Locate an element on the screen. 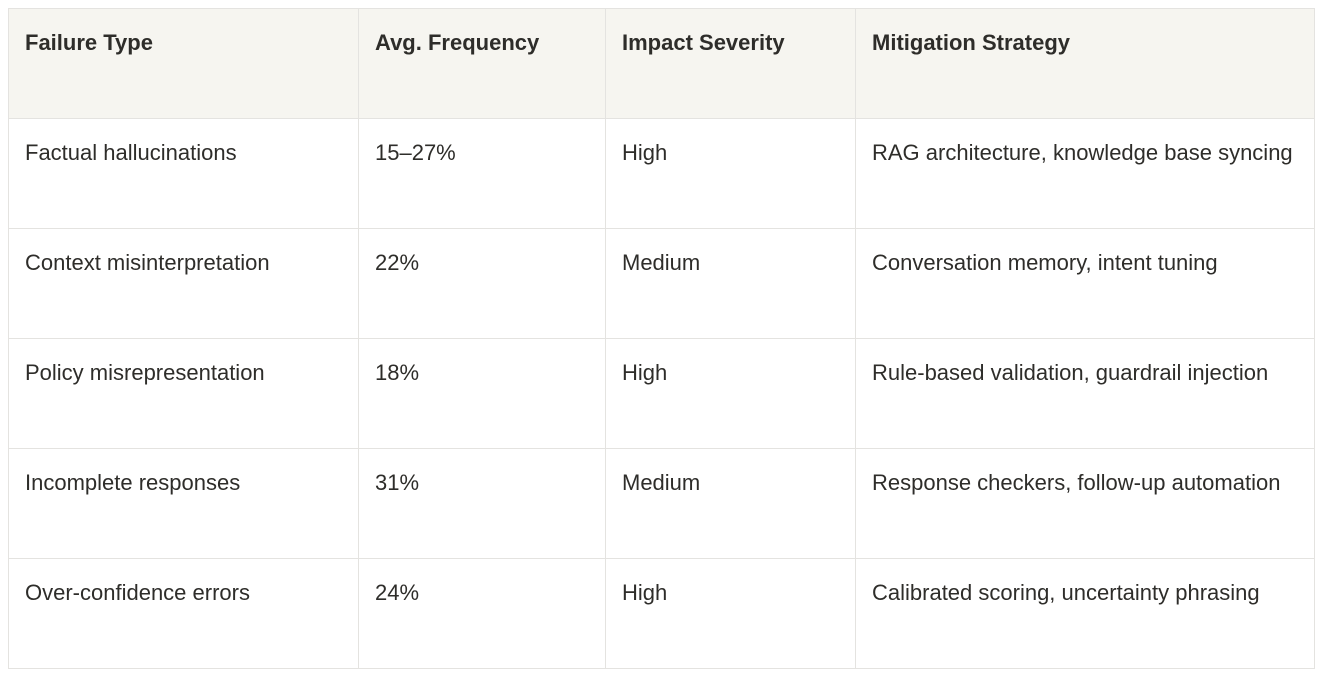  column-header-failure-type: Failure Type is located at coordinates (183, 63).